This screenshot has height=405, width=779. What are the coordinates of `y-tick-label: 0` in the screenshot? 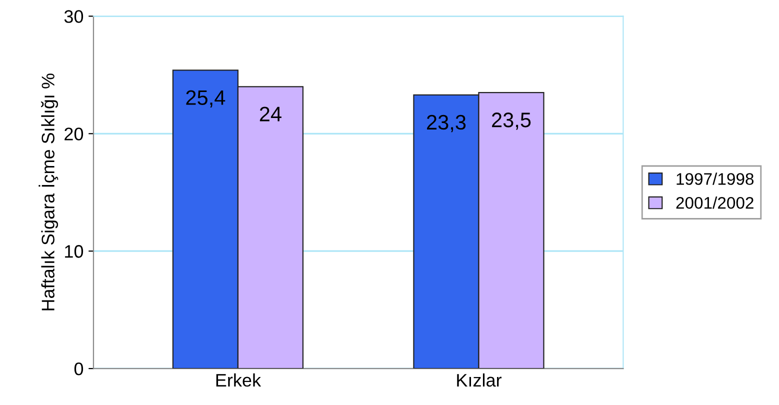 It's located at (79, 369).